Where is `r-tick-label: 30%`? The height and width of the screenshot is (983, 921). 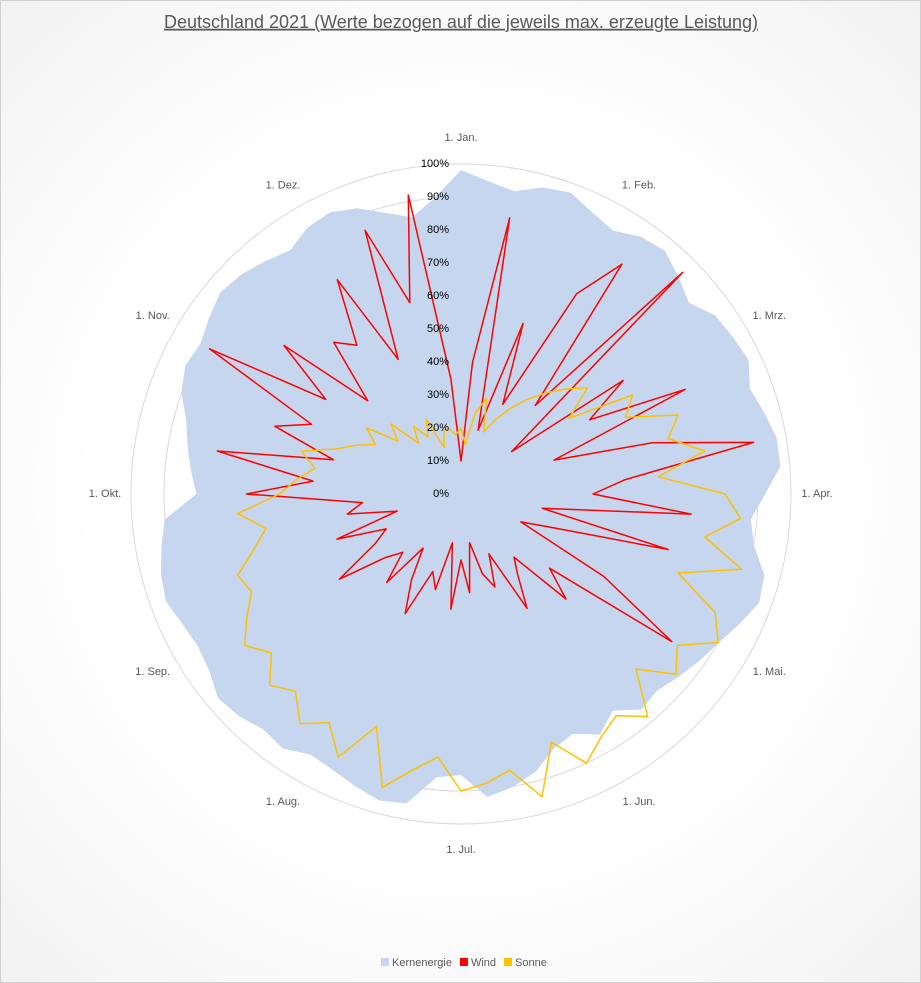 r-tick-label: 30% is located at coordinates (438, 395).